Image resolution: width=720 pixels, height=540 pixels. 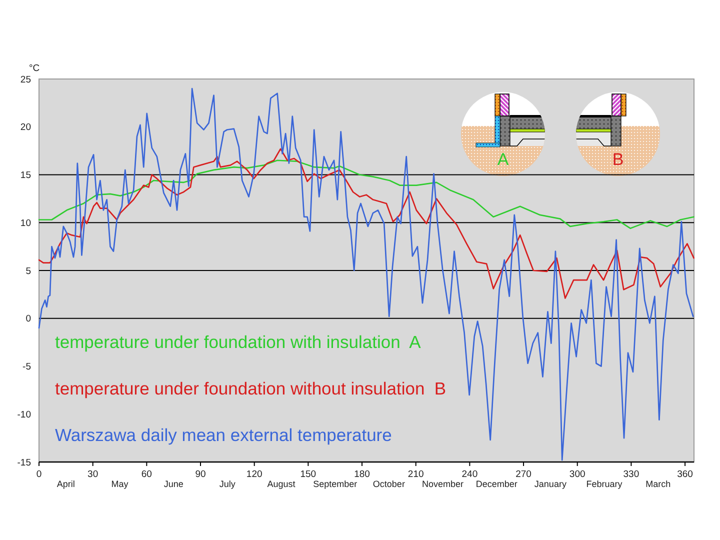 I want to click on text: February, so click(x=604, y=484).